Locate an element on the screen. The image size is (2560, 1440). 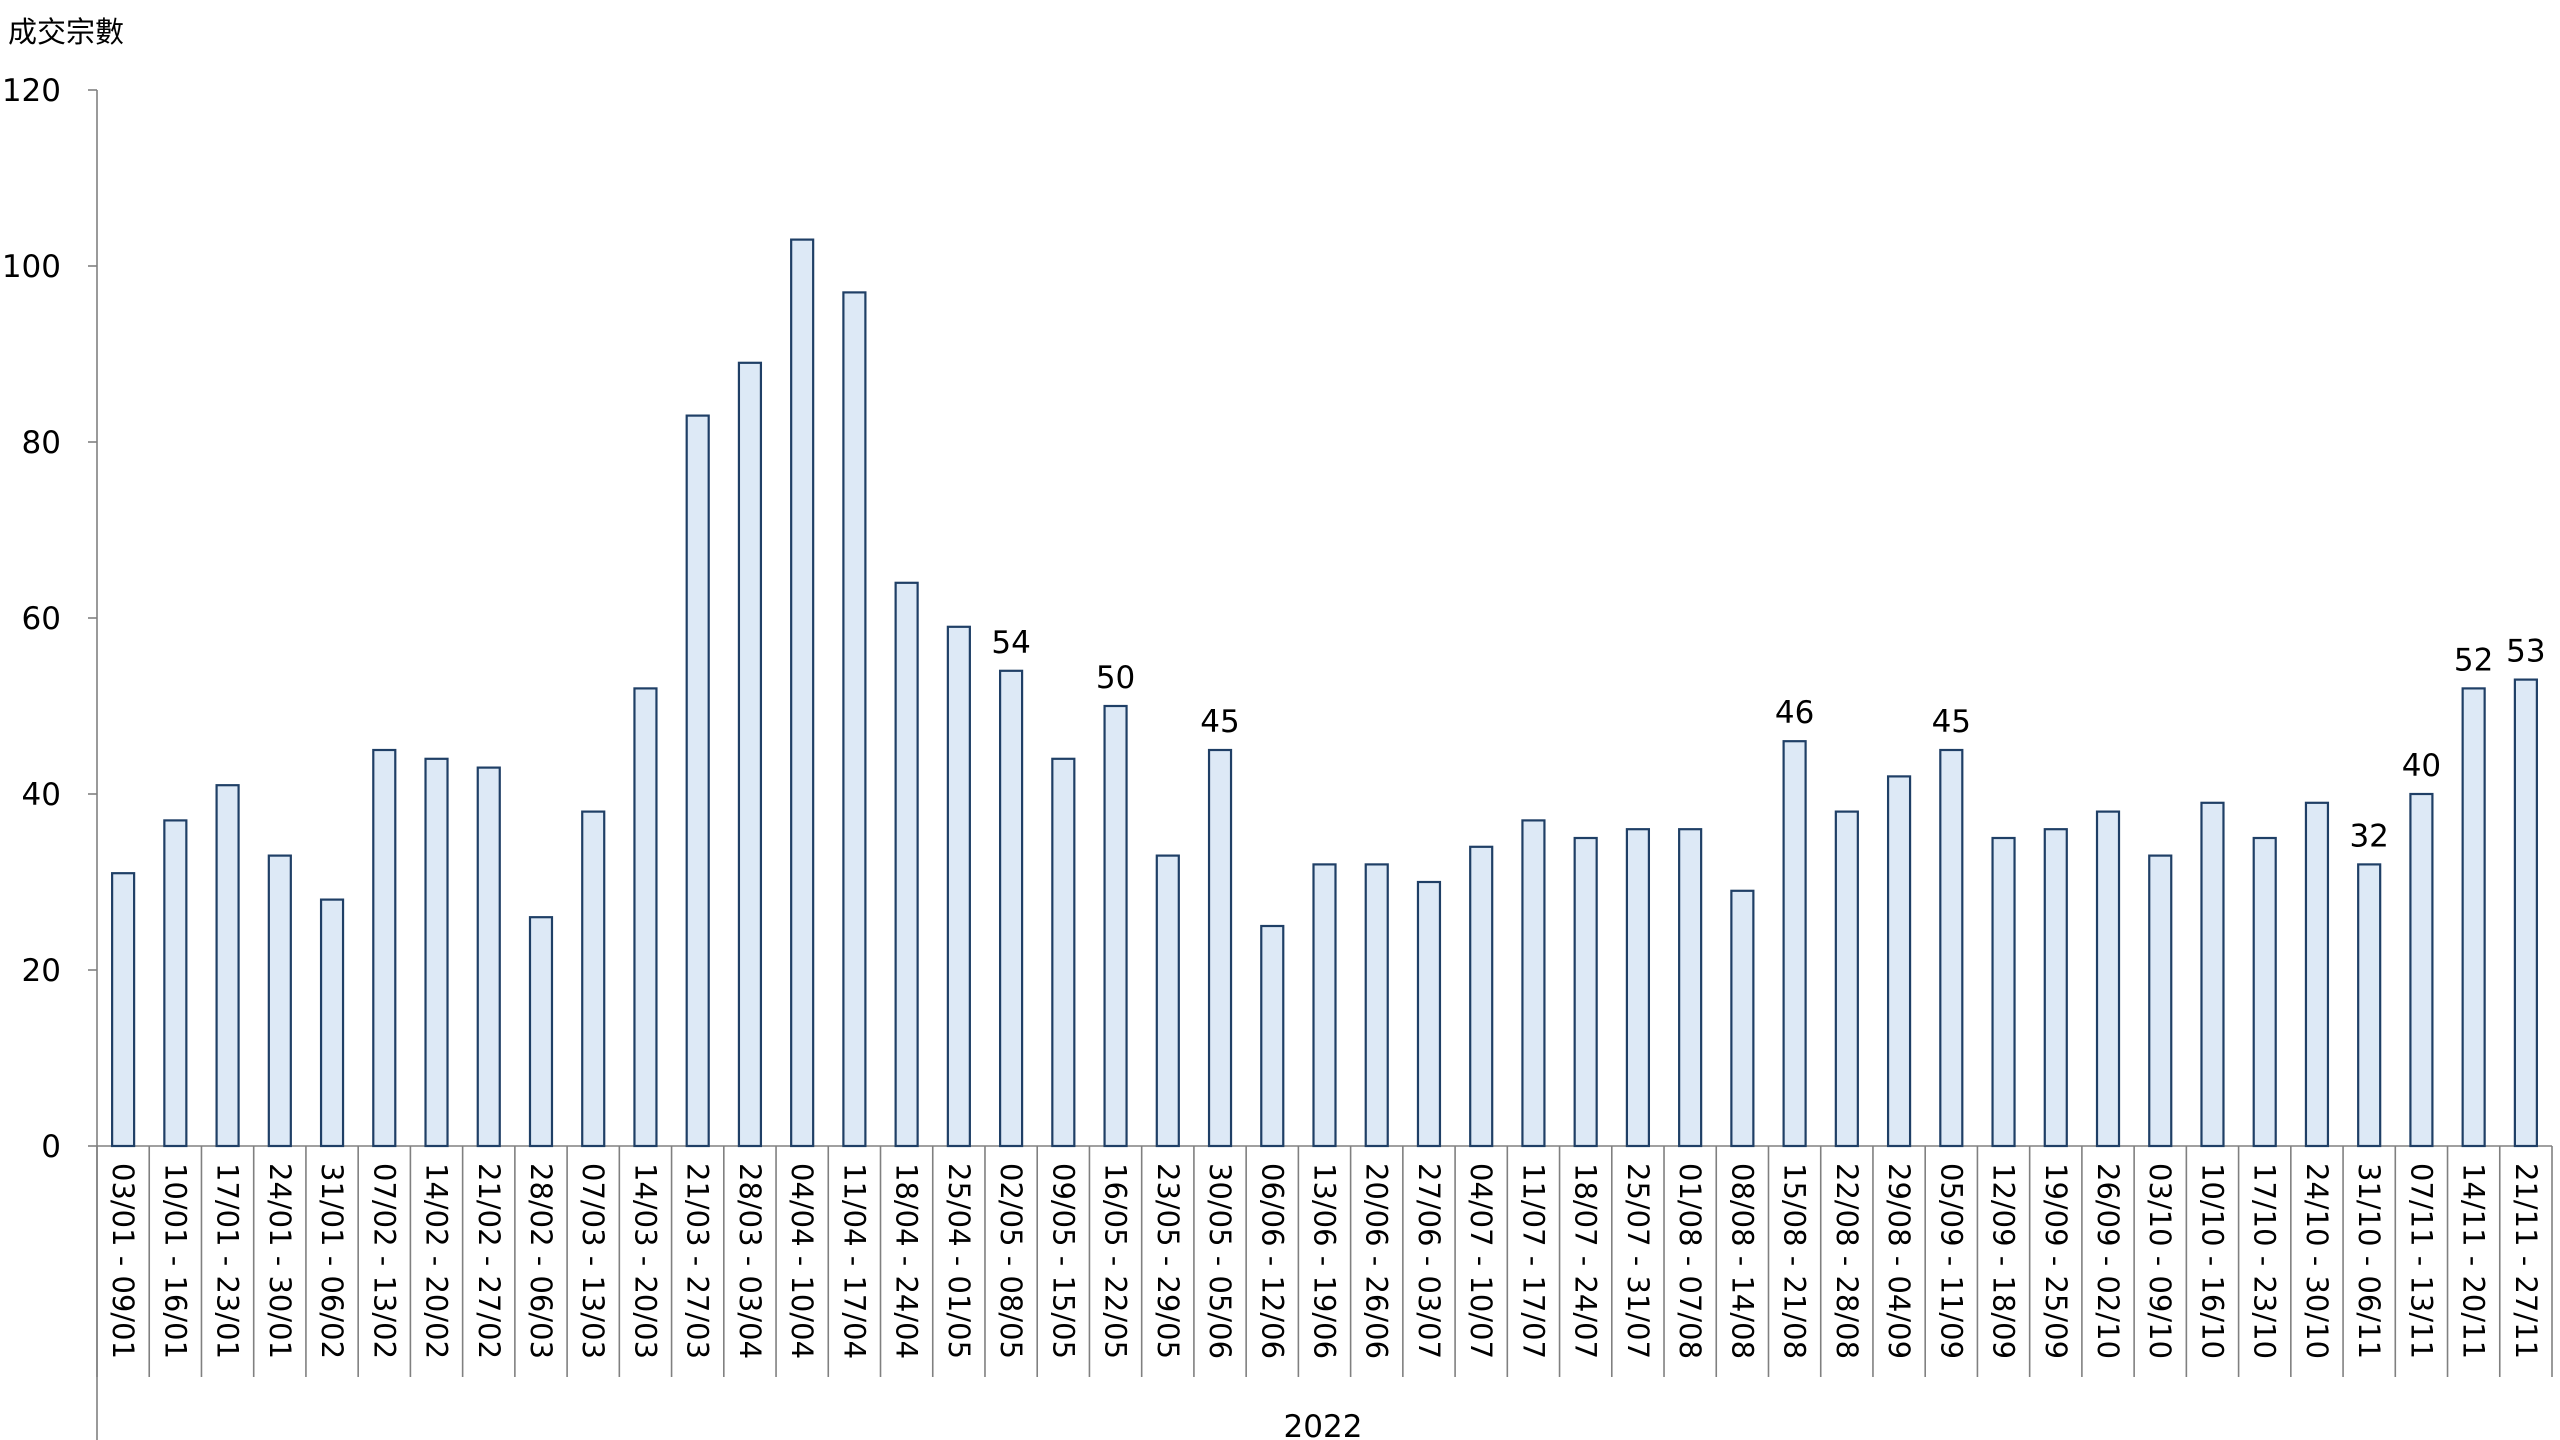
y-tick-label: 40 is located at coordinates (41, 795).